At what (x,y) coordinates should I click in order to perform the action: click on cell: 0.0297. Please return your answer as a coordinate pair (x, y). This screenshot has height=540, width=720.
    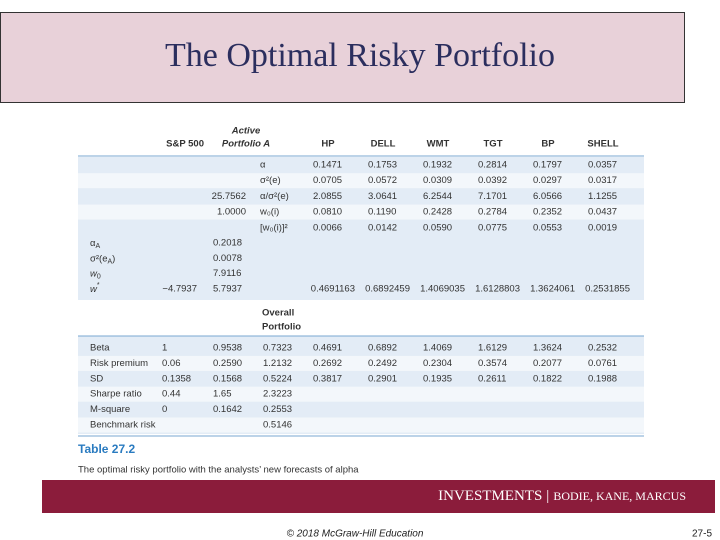
    Looking at the image, I should click on (547, 180).